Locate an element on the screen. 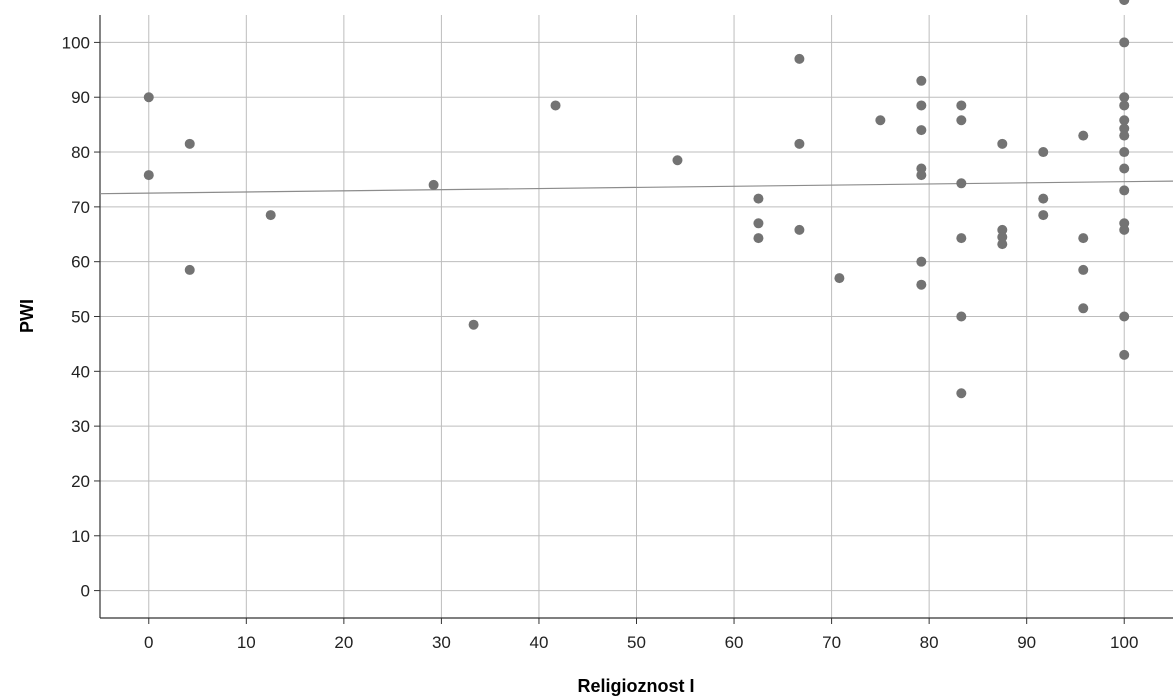 This screenshot has height=697, width=1173. y-axis-title: PWI is located at coordinates (27, 316).